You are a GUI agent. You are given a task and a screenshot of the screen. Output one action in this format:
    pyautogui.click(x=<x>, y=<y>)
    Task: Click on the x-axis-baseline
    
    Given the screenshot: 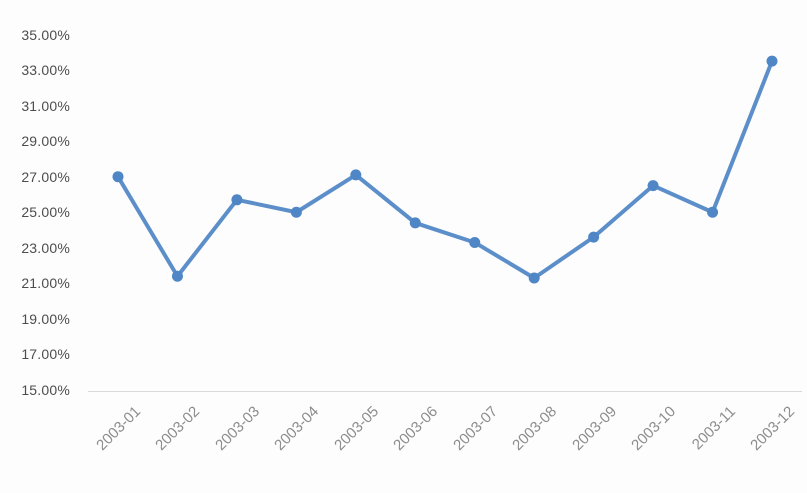 What is the action you would take?
    pyautogui.click(x=445, y=391)
    